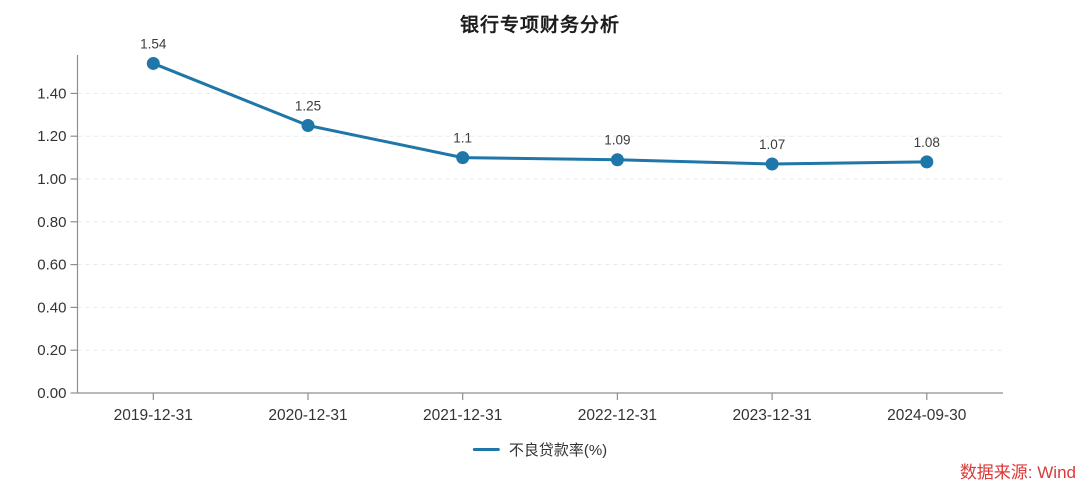  What do you see at coordinates (153, 43) in the screenshot?
I see `data-point-label: 1.54` at bounding box center [153, 43].